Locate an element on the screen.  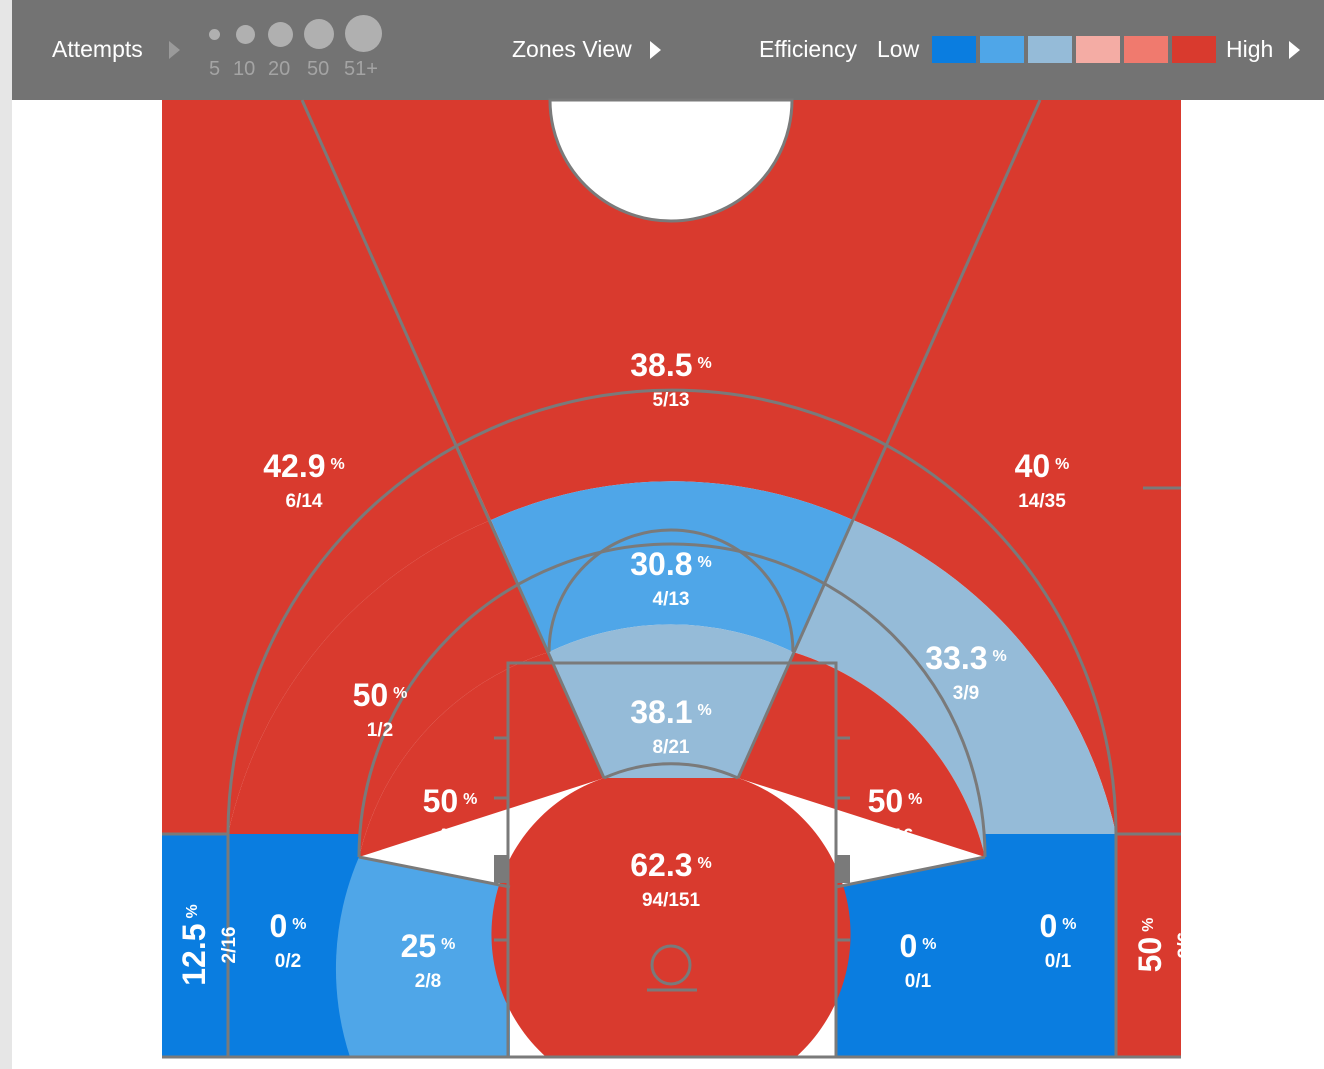
zone-mid-wing-left is located at coordinates (388, 688).